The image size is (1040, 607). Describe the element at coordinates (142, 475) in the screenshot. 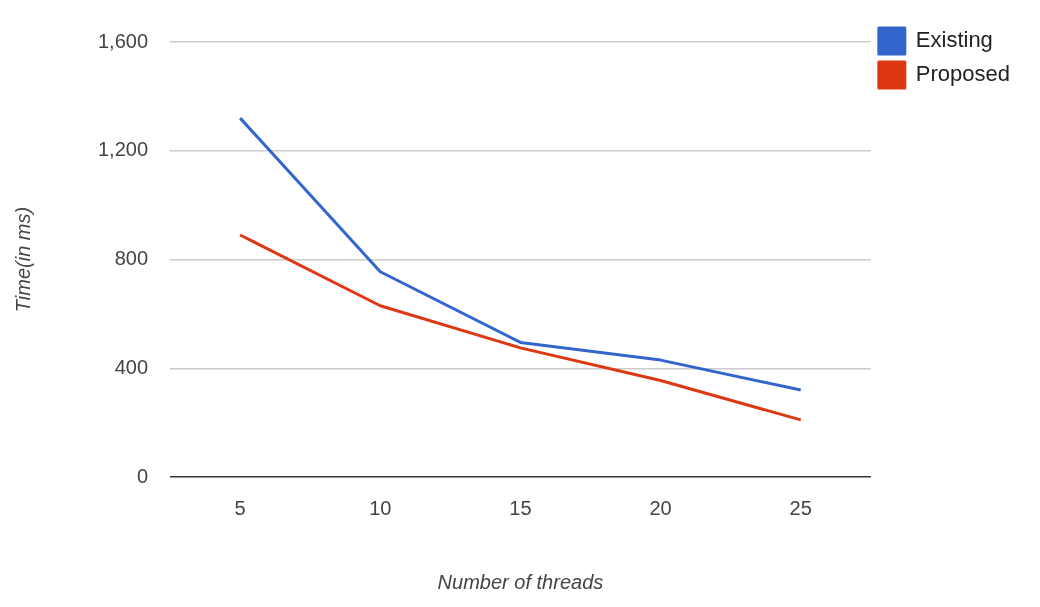

I see `y-tick-label: 0` at that location.